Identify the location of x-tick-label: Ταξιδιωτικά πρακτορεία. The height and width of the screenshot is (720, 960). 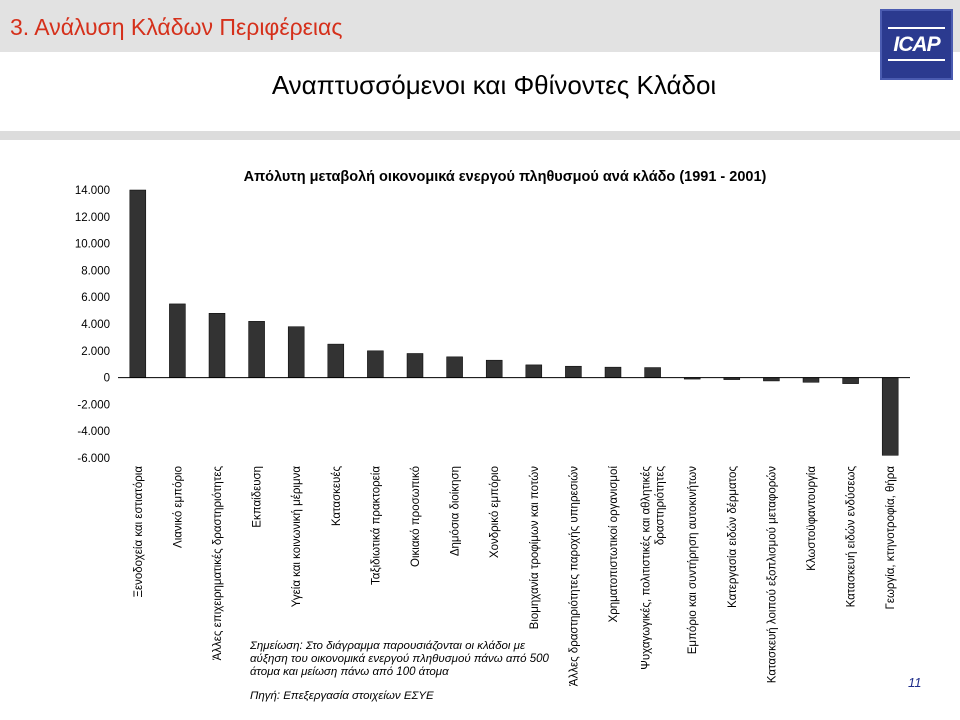
(376, 525).